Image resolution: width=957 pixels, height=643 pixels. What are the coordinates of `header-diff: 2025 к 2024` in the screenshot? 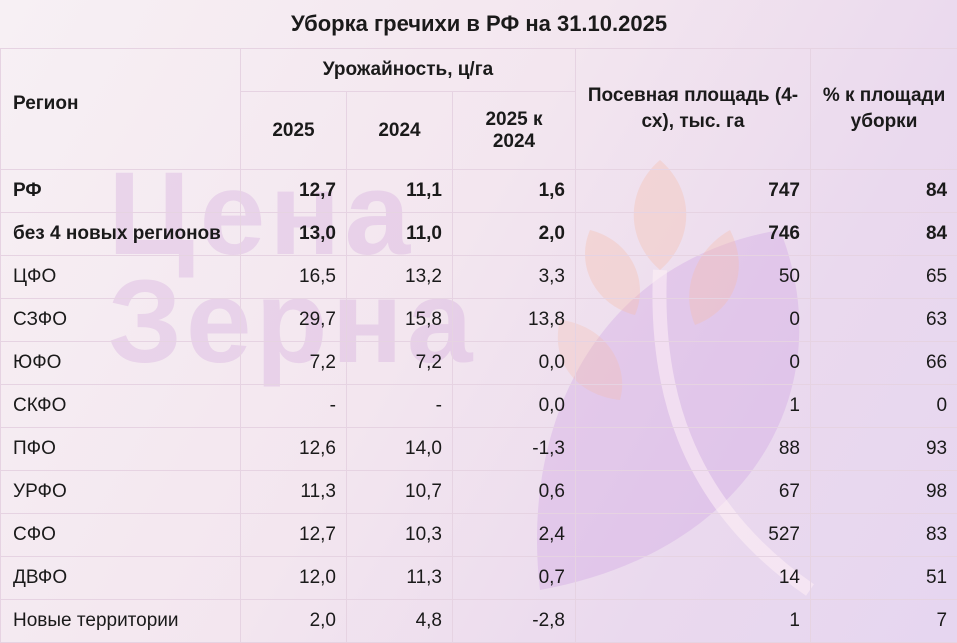 It's located at (514, 130).